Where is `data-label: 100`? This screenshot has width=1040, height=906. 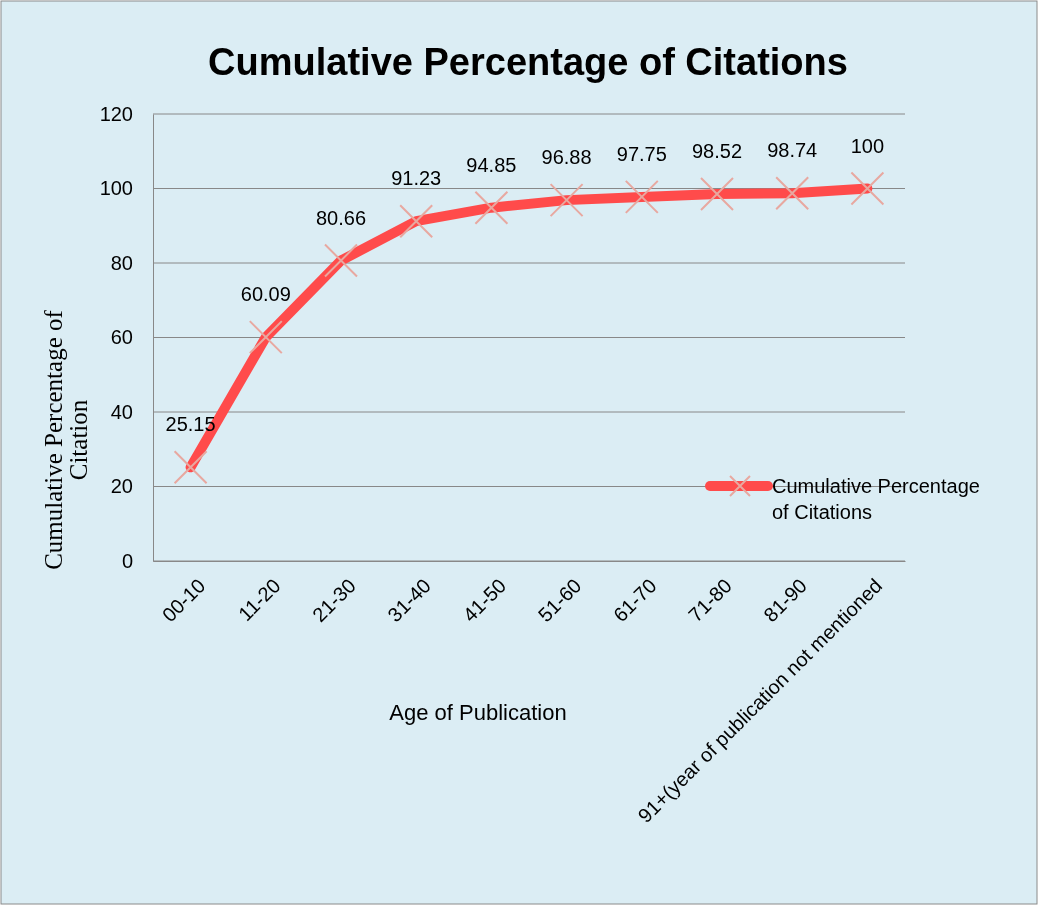 data-label: 100 is located at coordinates (867, 145).